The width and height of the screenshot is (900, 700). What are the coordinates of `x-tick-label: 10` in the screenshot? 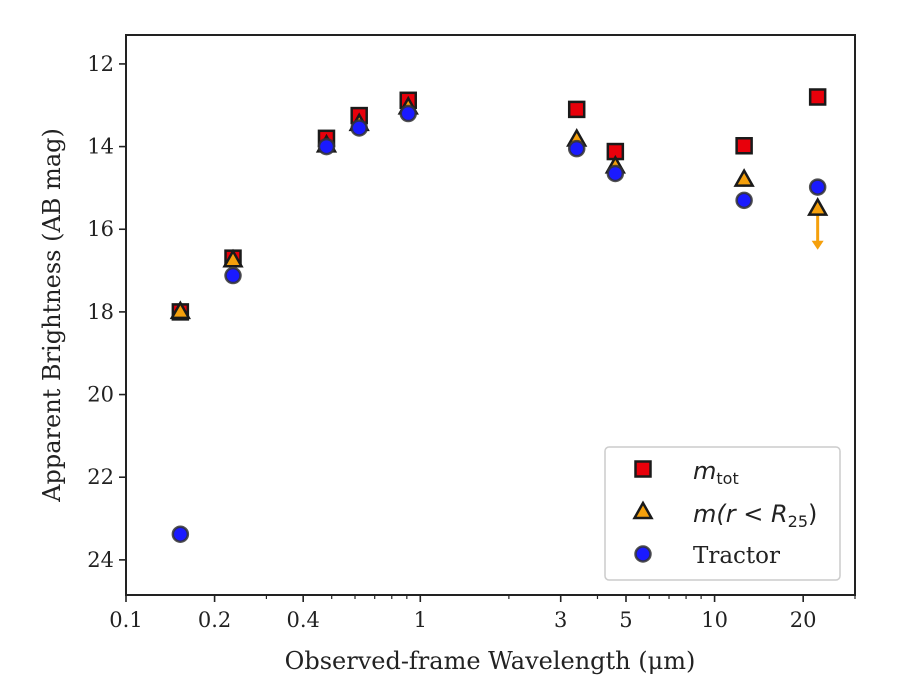 It's located at (714, 620).